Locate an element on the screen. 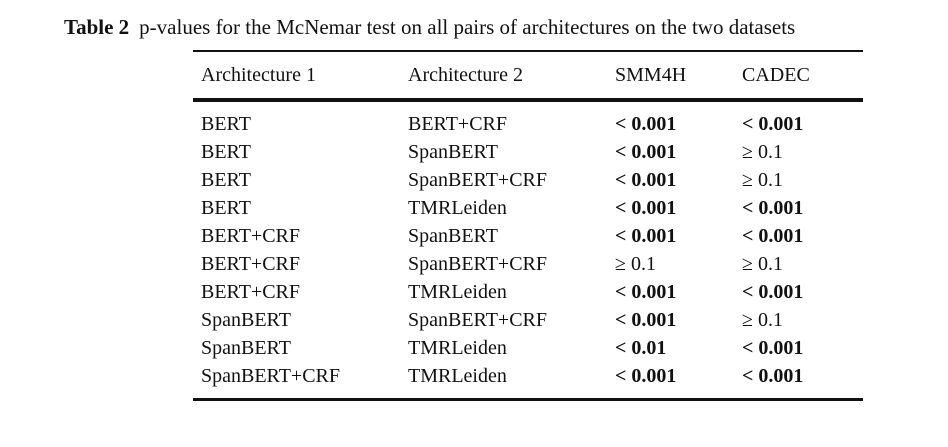 The height and width of the screenshot is (447, 948). table-row: SpanBERT TMRLeiden < 0.01 < 0.001 is located at coordinates (528, 348).